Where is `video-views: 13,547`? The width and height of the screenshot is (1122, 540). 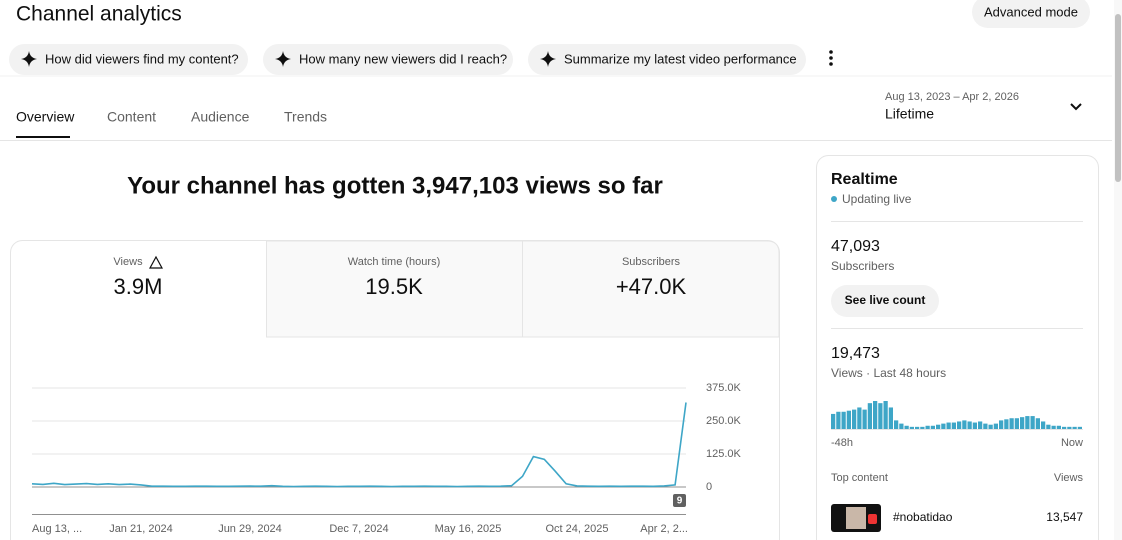 video-views: 13,547 is located at coordinates (1064, 517).